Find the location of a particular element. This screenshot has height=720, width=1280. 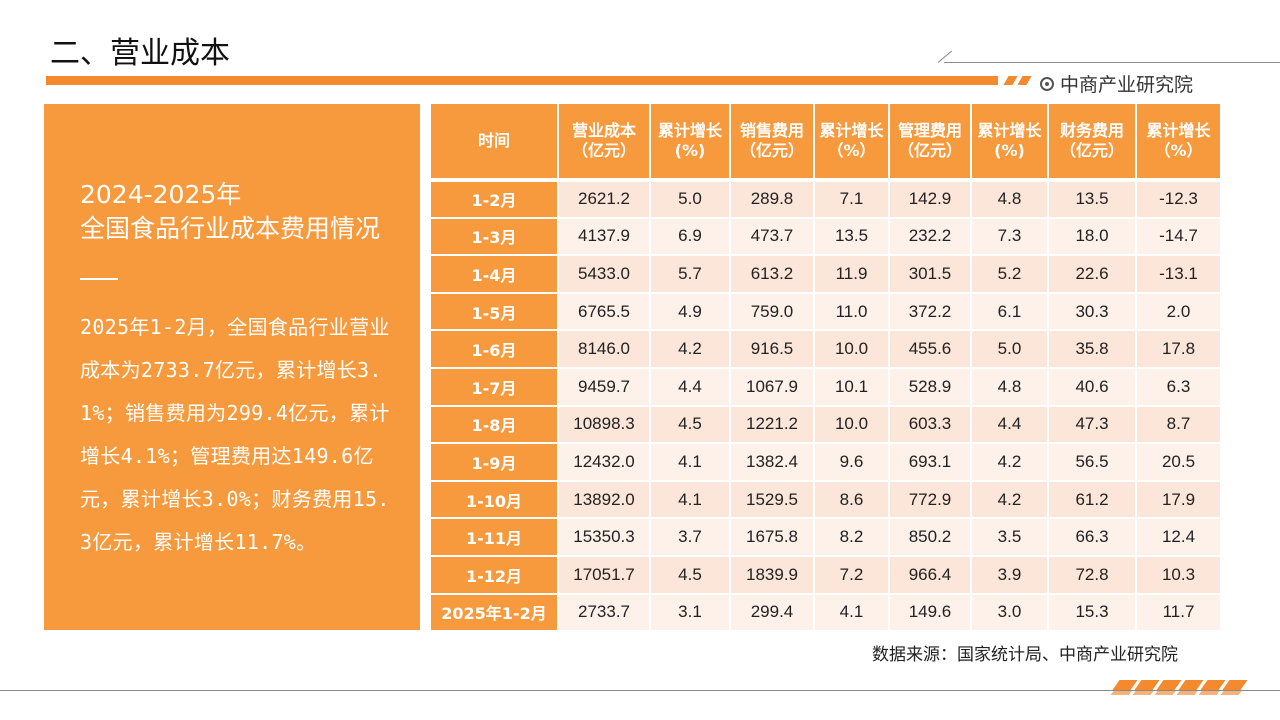

table-cell: 3.0 is located at coordinates (1010, 613).